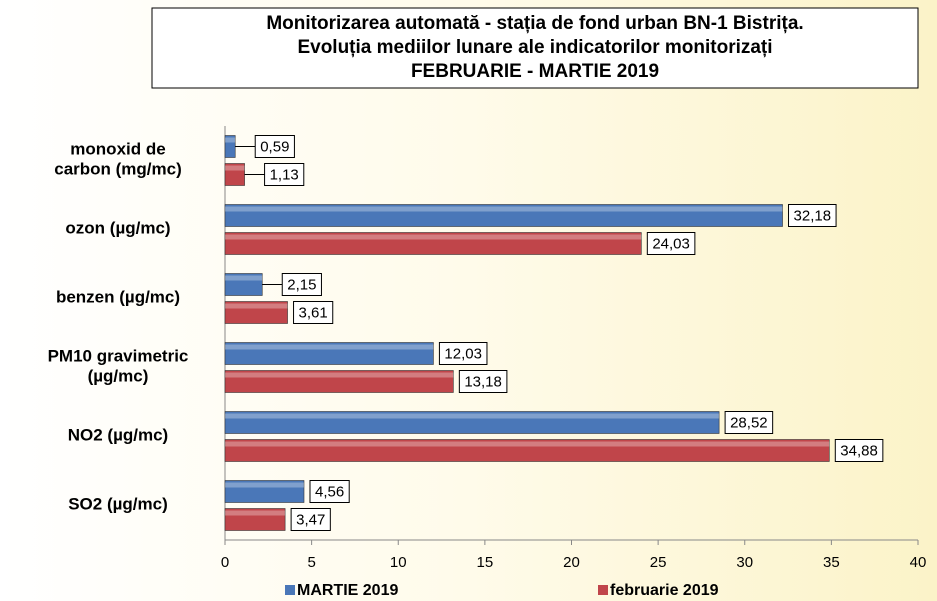 The height and width of the screenshot is (601, 937). What do you see at coordinates (744, 562) in the screenshot?
I see `x-tick-label: 30` at bounding box center [744, 562].